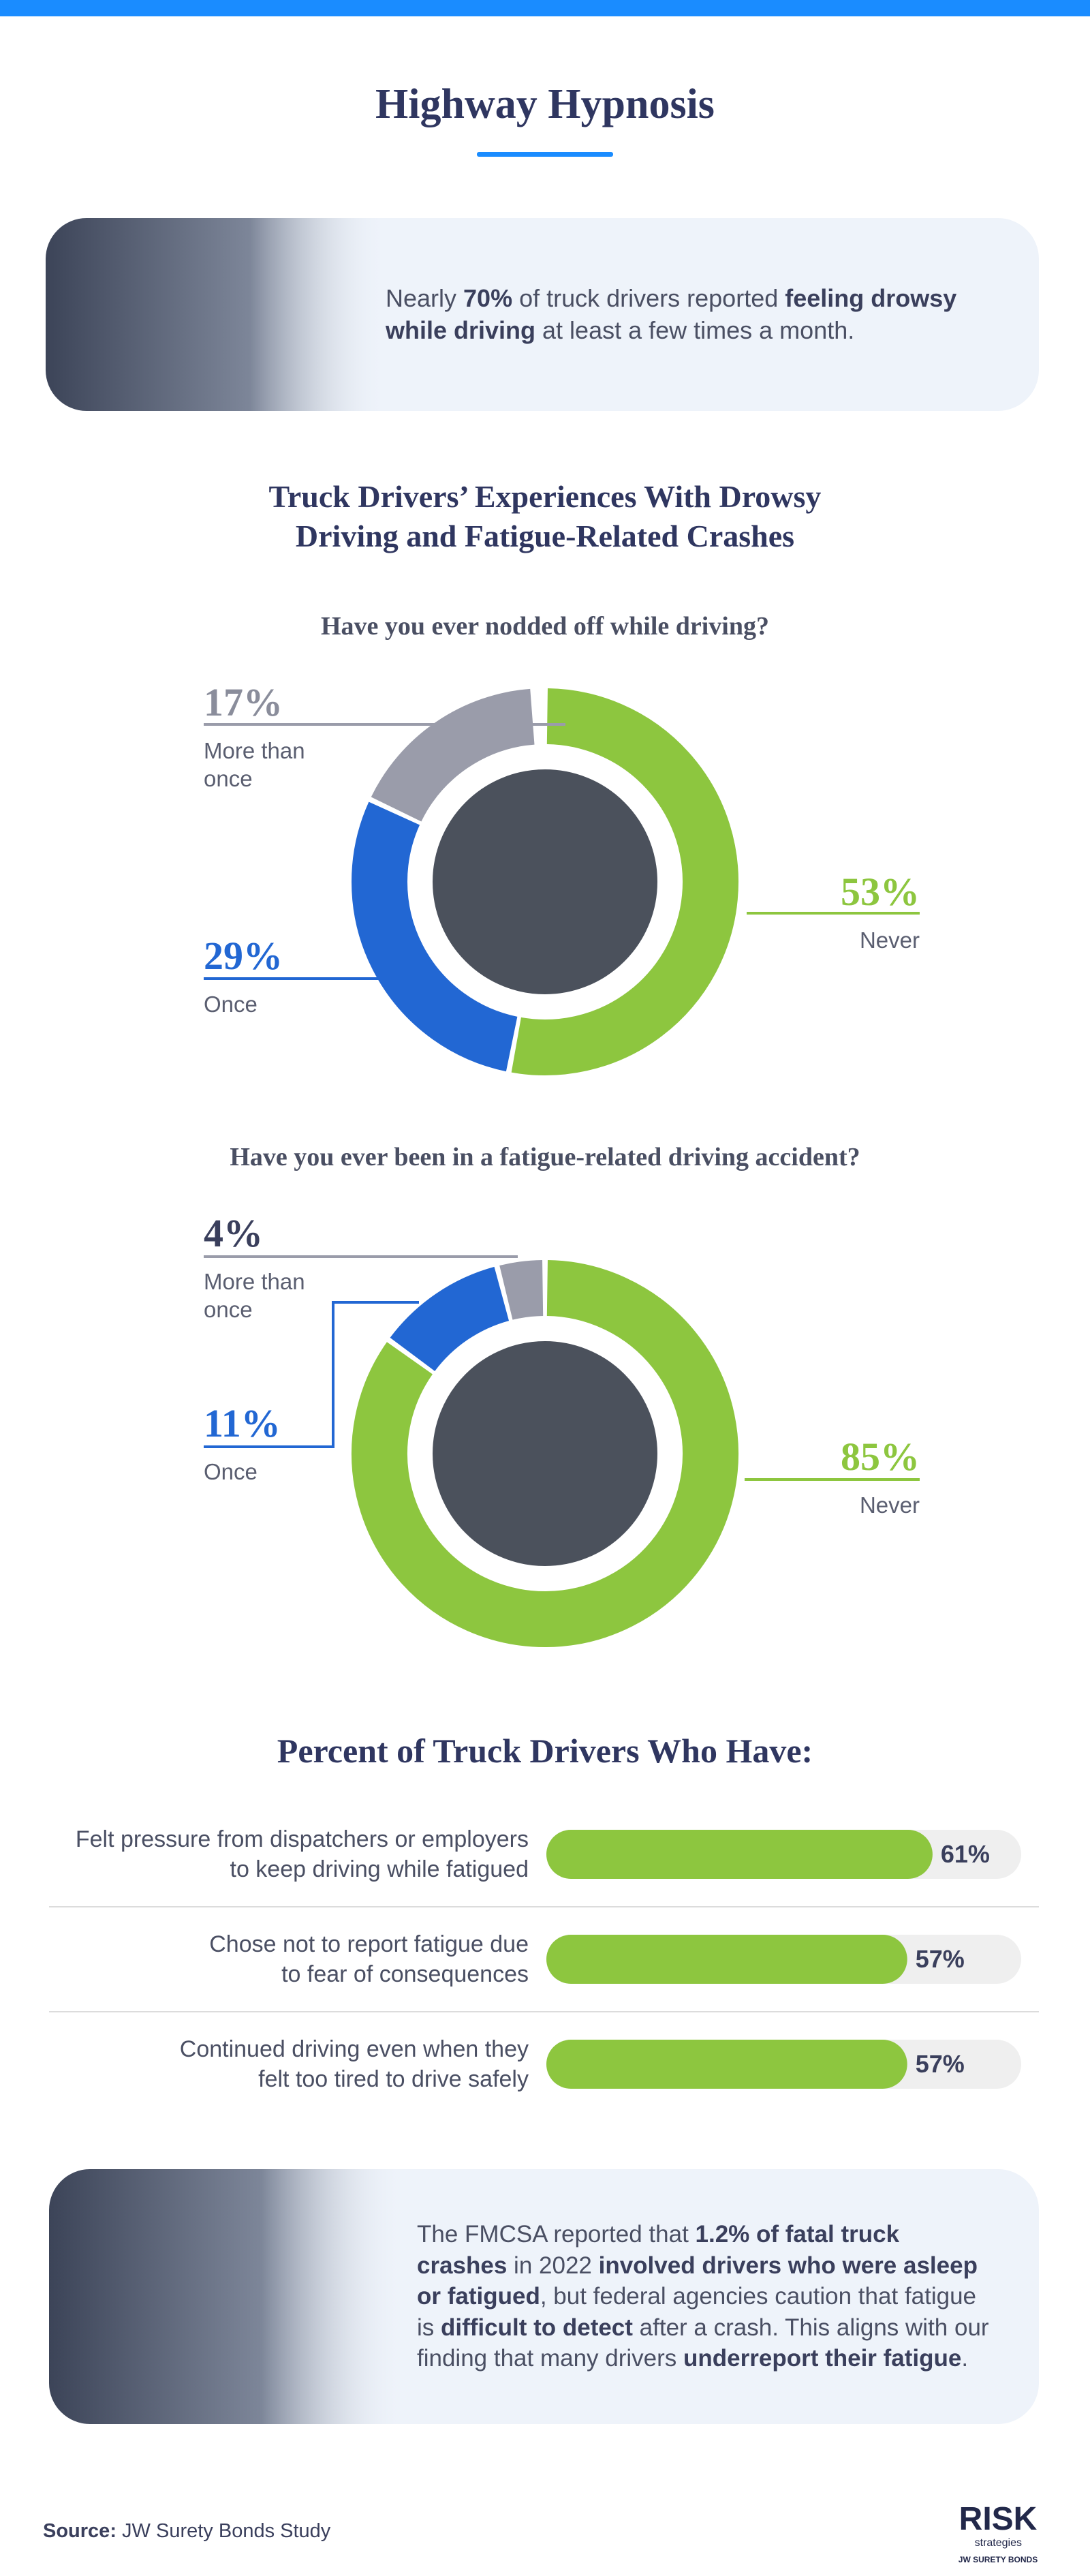 The width and height of the screenshot is (1090, 2576). I want to click on bold-text: difficult to detect, so click(537, 2327).